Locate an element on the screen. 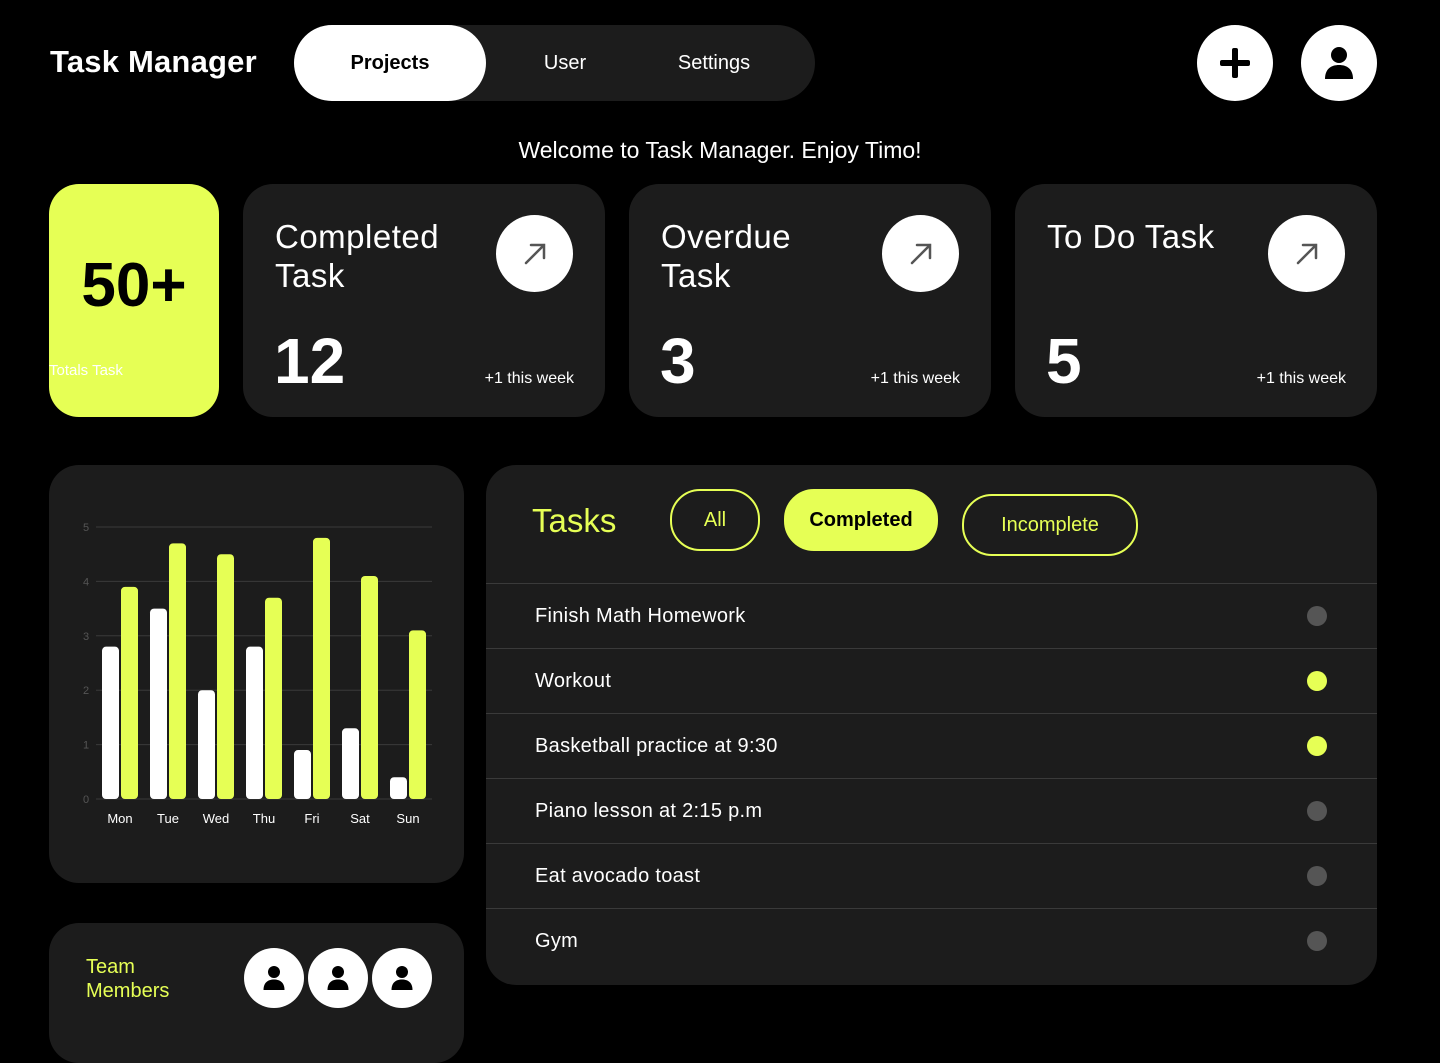 This screenshot has height=1063, width=1440. x-tick-label: Mon is located at coordinates (119, 818).